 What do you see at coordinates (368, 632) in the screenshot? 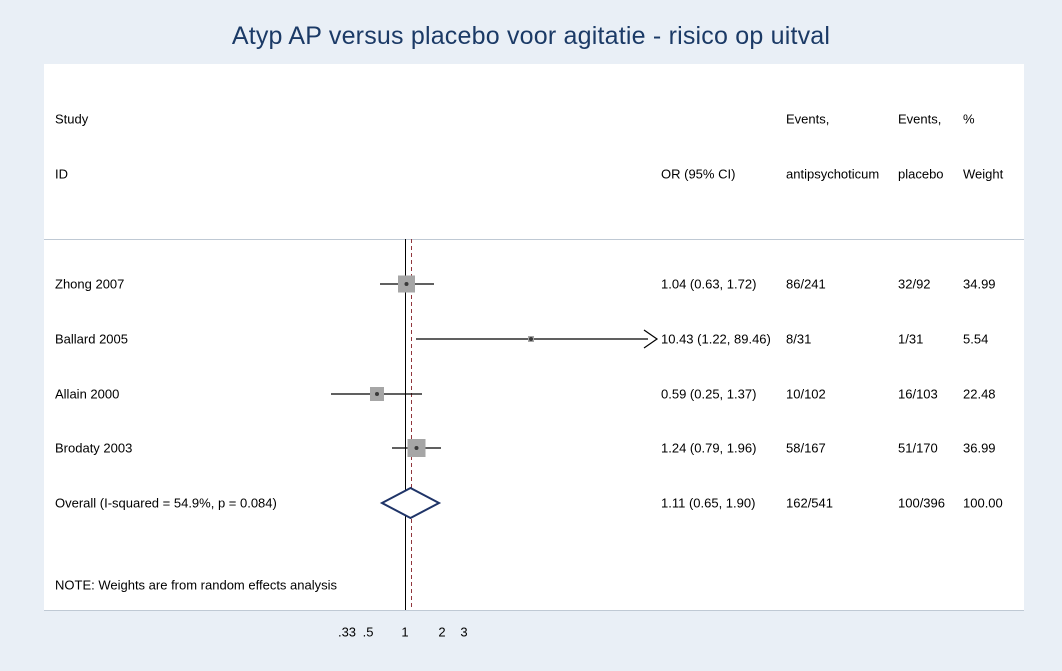
I see `axis-tick-label: .5` at bounding box center [368, 632].